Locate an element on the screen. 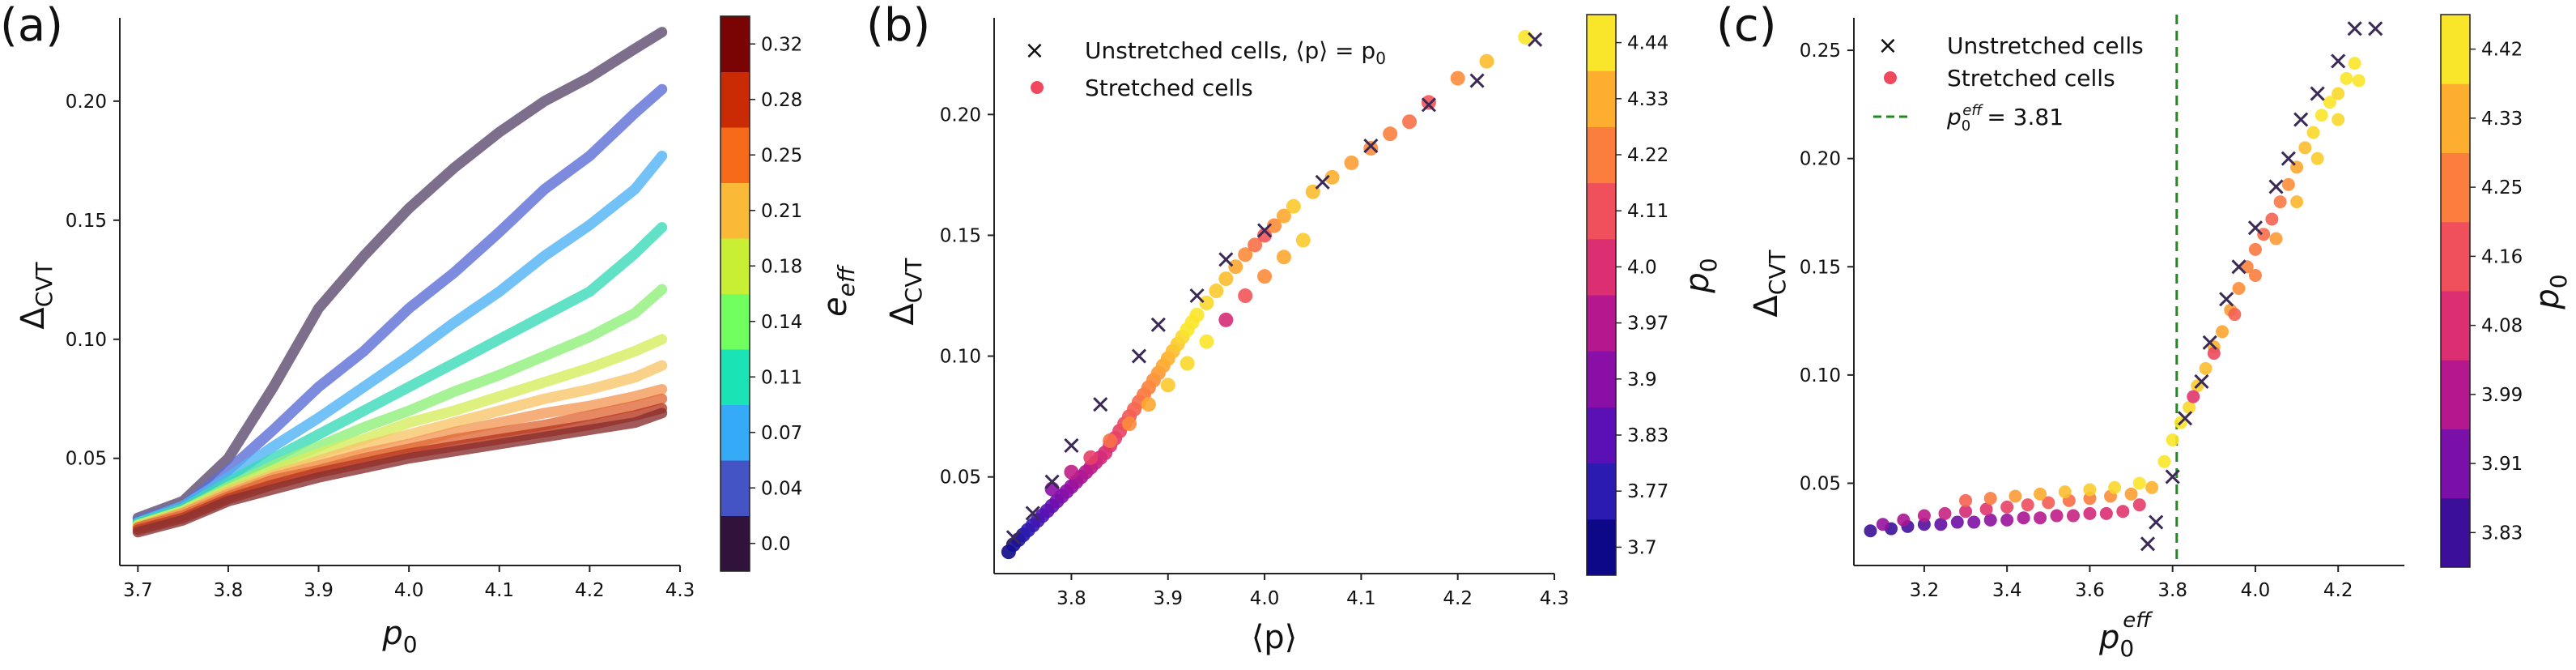 This screenshot has width=2576, height=670. panel-b-x-tick-label: 4.0 is located at coordinates (1265, 598).